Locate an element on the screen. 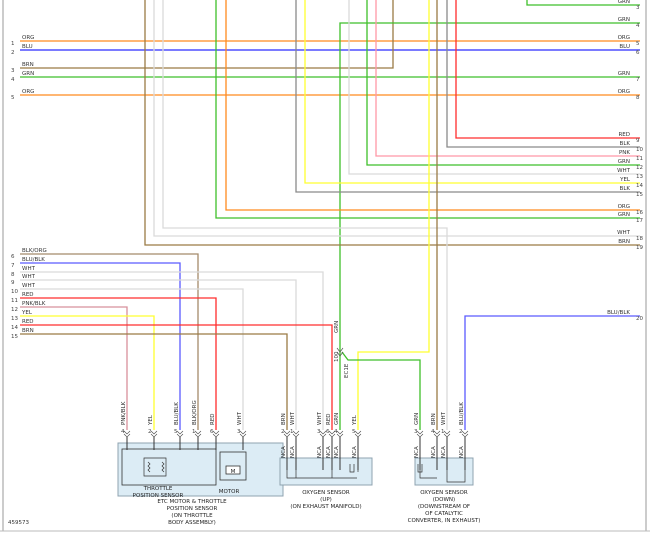 The height and width of the screenshot is (533, 650). throttle-sensor-label: THROTTLE is located at coordinates (158, 489).